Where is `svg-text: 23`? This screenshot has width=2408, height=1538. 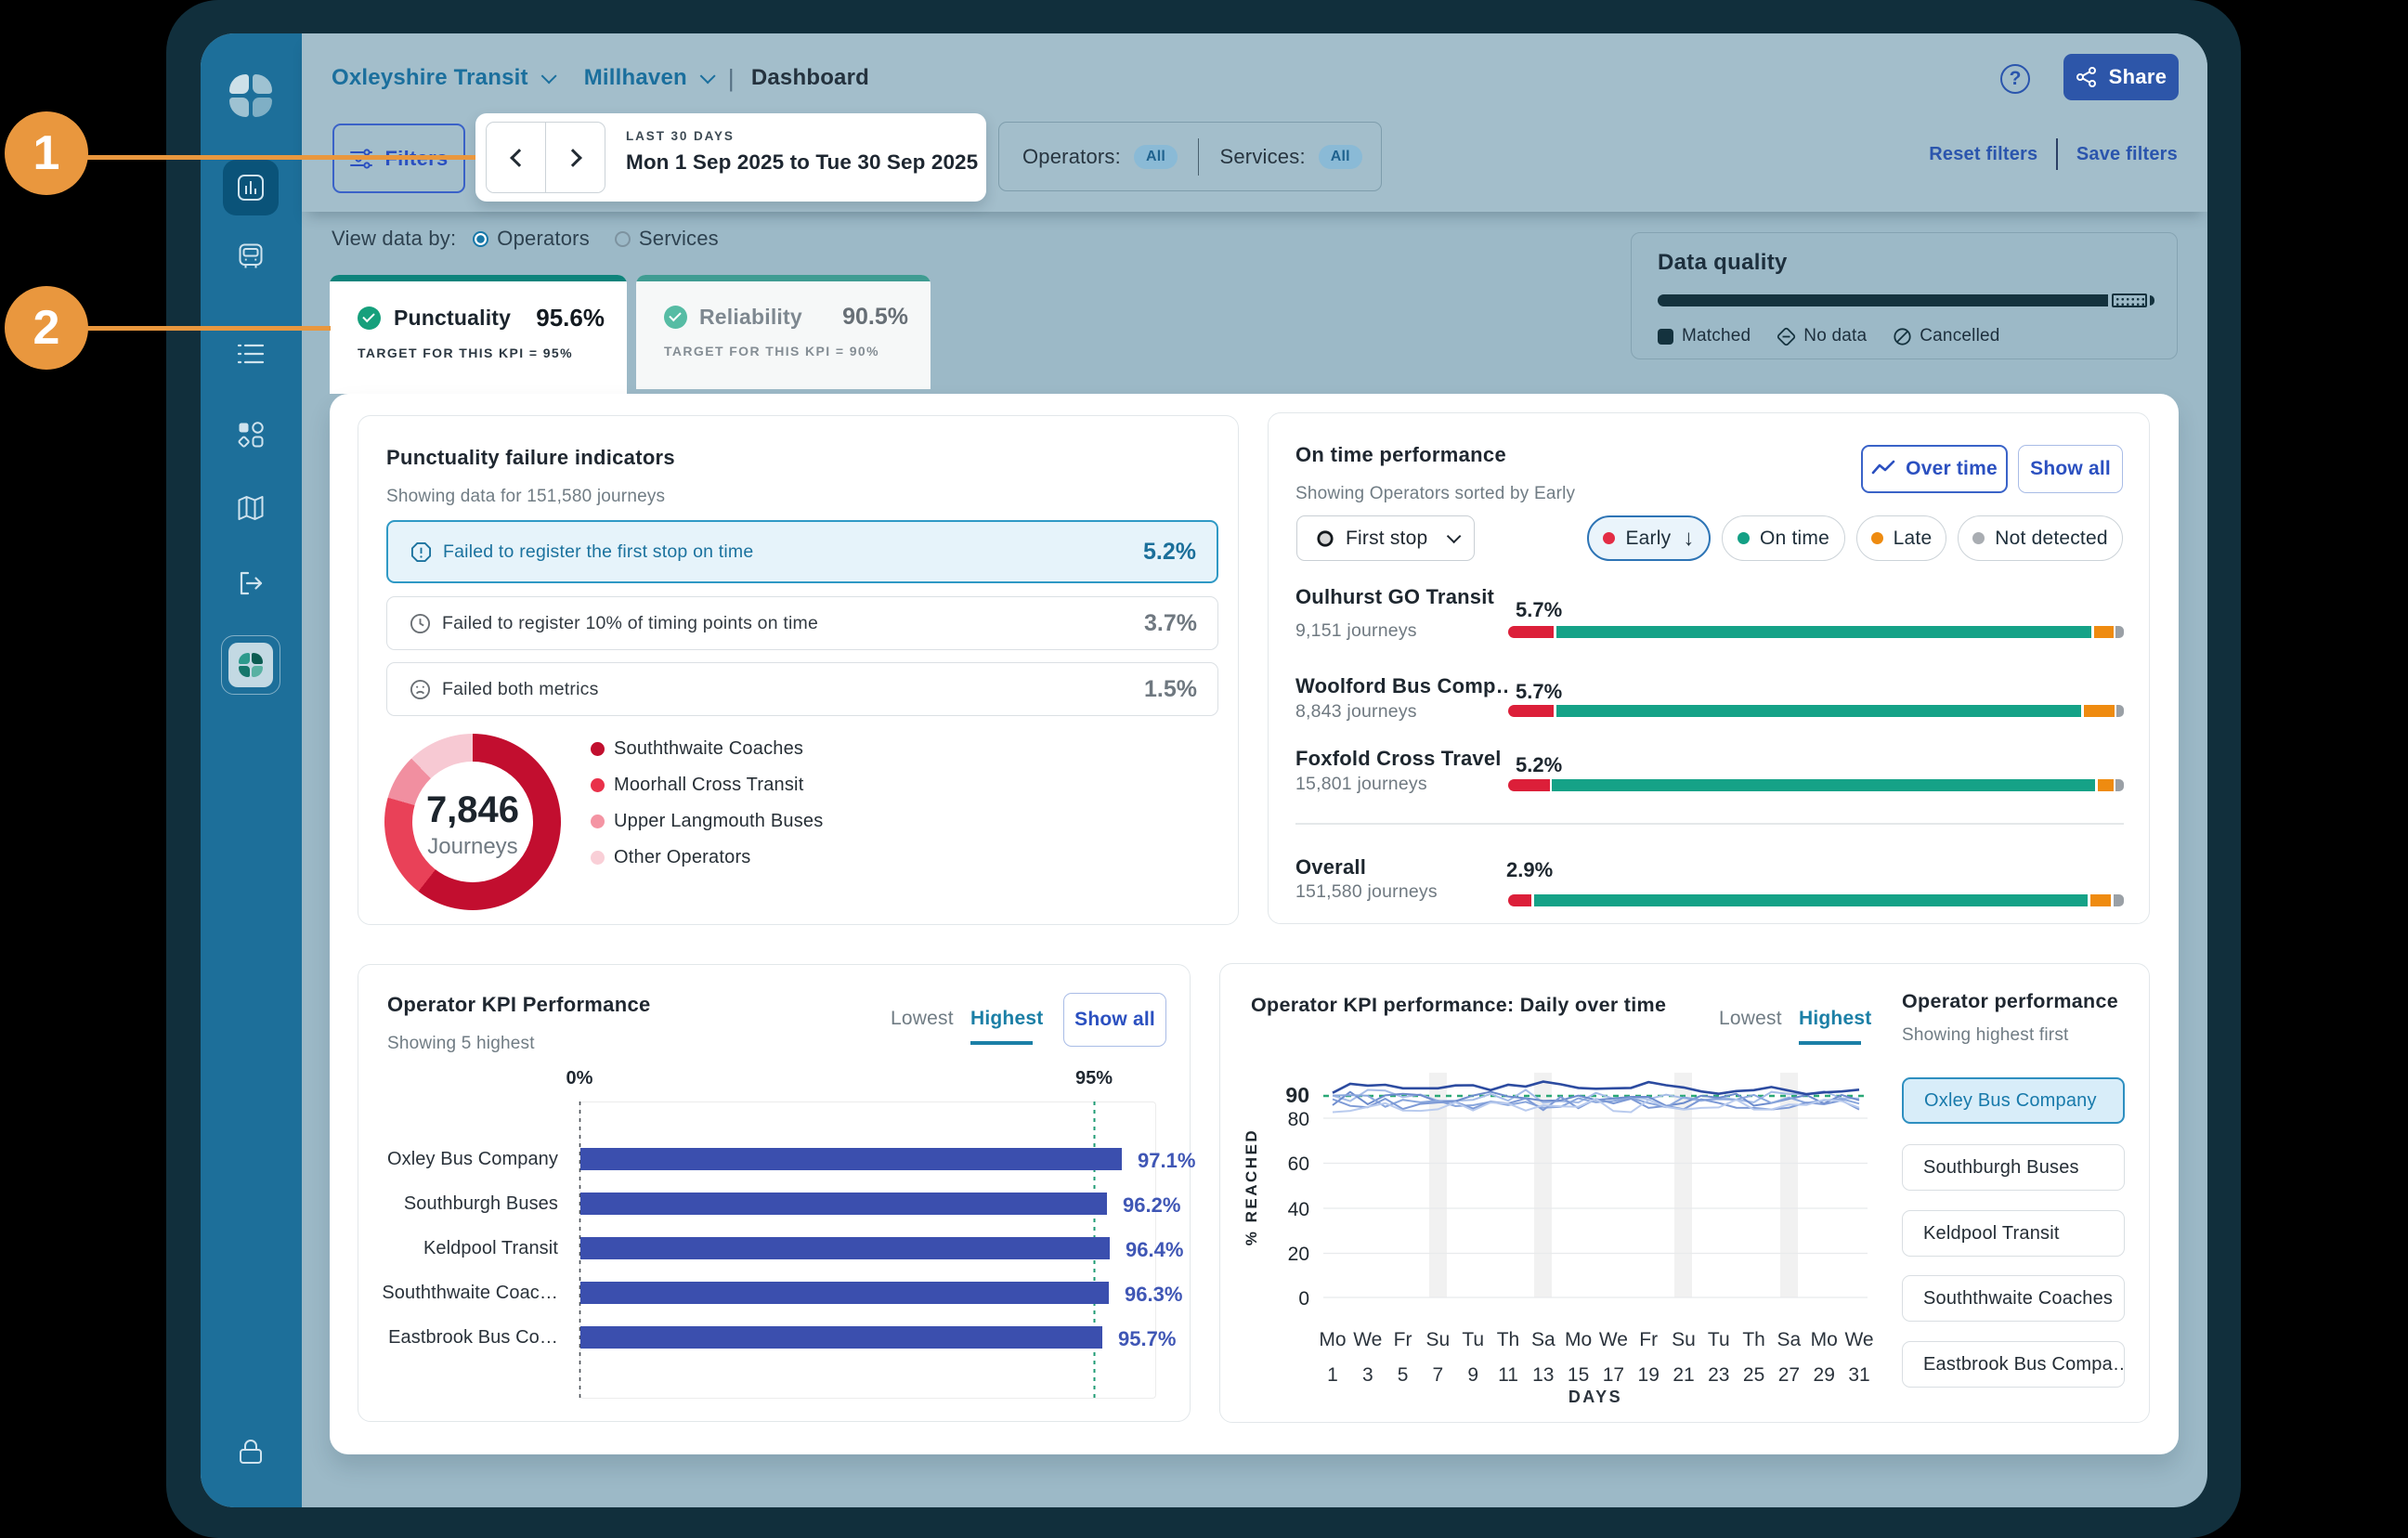 svg-text: 23 is located at coordinates (1719, 1375).